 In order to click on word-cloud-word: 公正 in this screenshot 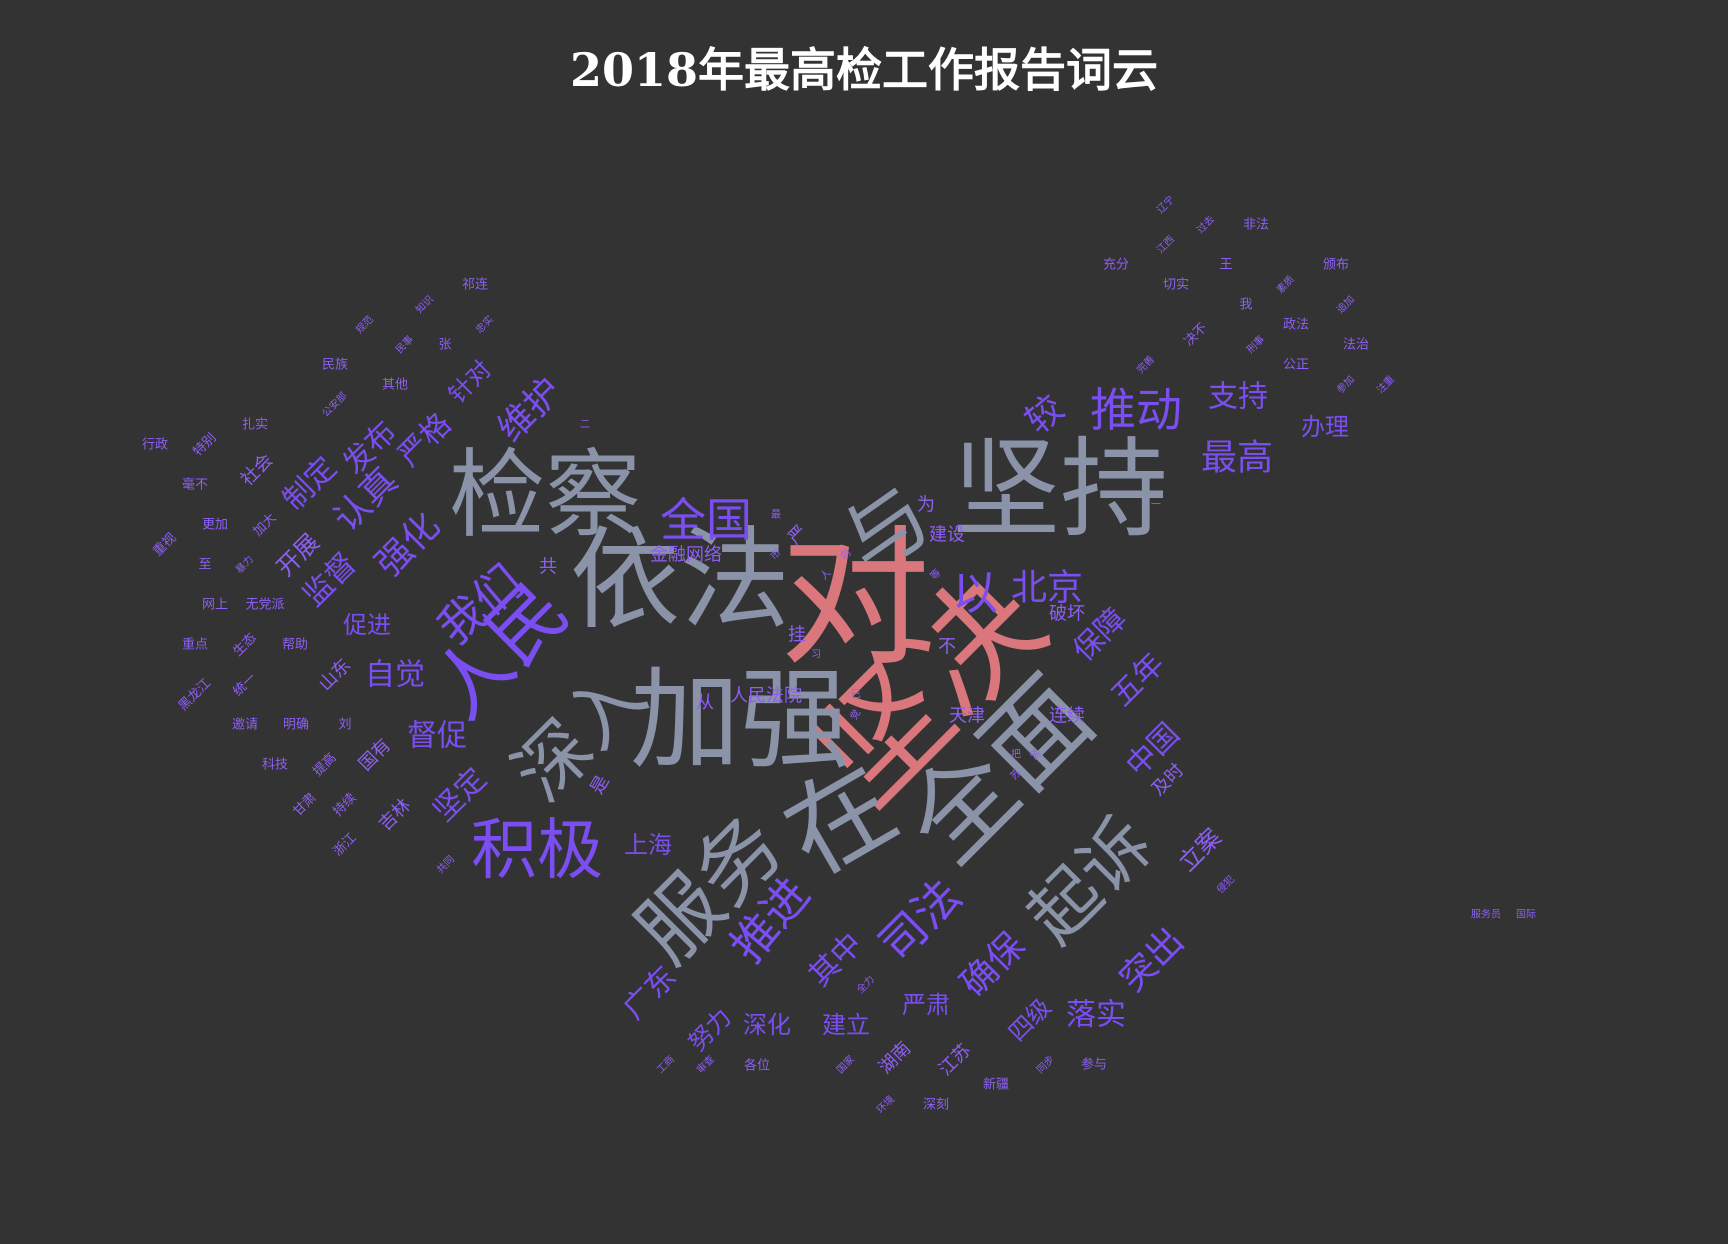, I will do `click(1296, 365)`.